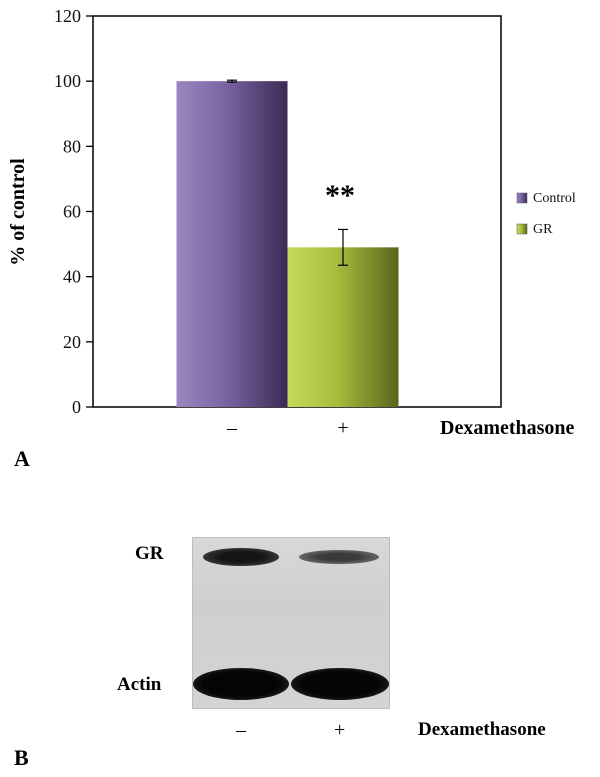 This screenshot has height=777, width=600. What do you see at coordinates (72, 146) in the screenshot?
I see `y-tick-label: 80` at bounding box center [72, 146].